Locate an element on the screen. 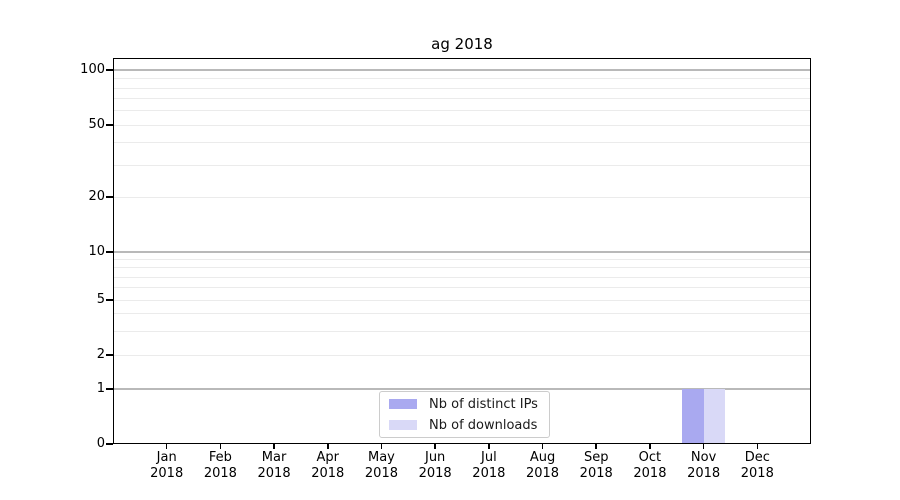 This screenshot has height=500, width=900. x-axis-tick-label: Feb 2018 is located at coordinates (220, 465).